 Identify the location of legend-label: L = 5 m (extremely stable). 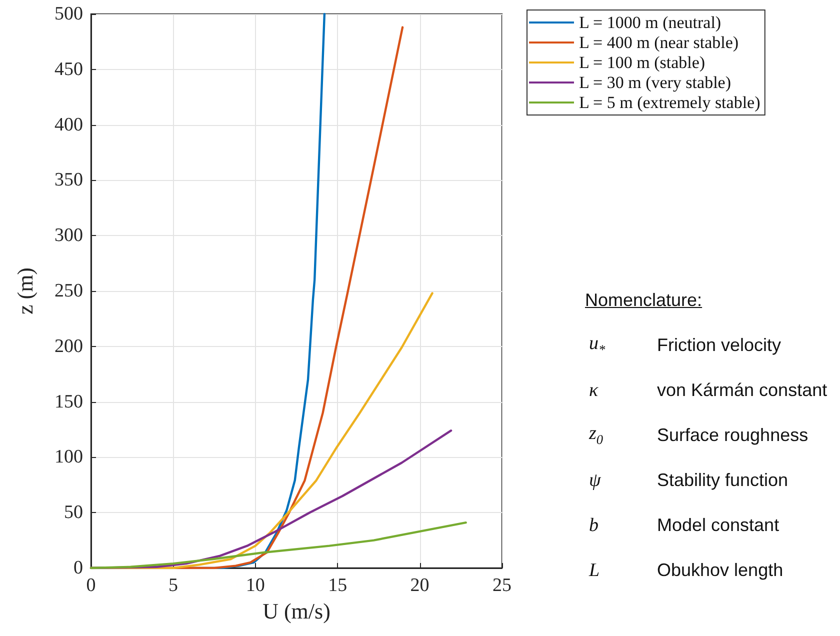
(669, 102).